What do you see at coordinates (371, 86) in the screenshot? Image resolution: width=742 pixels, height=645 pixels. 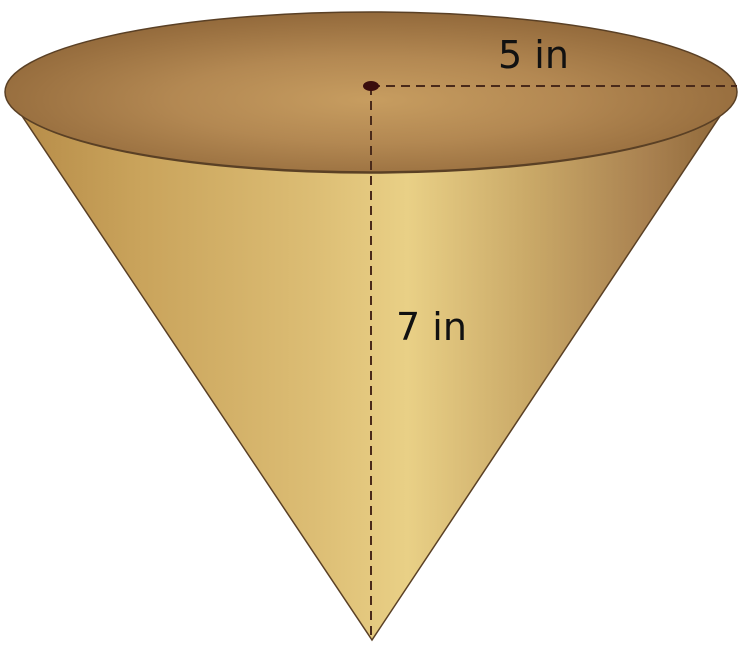 I see `center-point` at bounding box center [371, 86].